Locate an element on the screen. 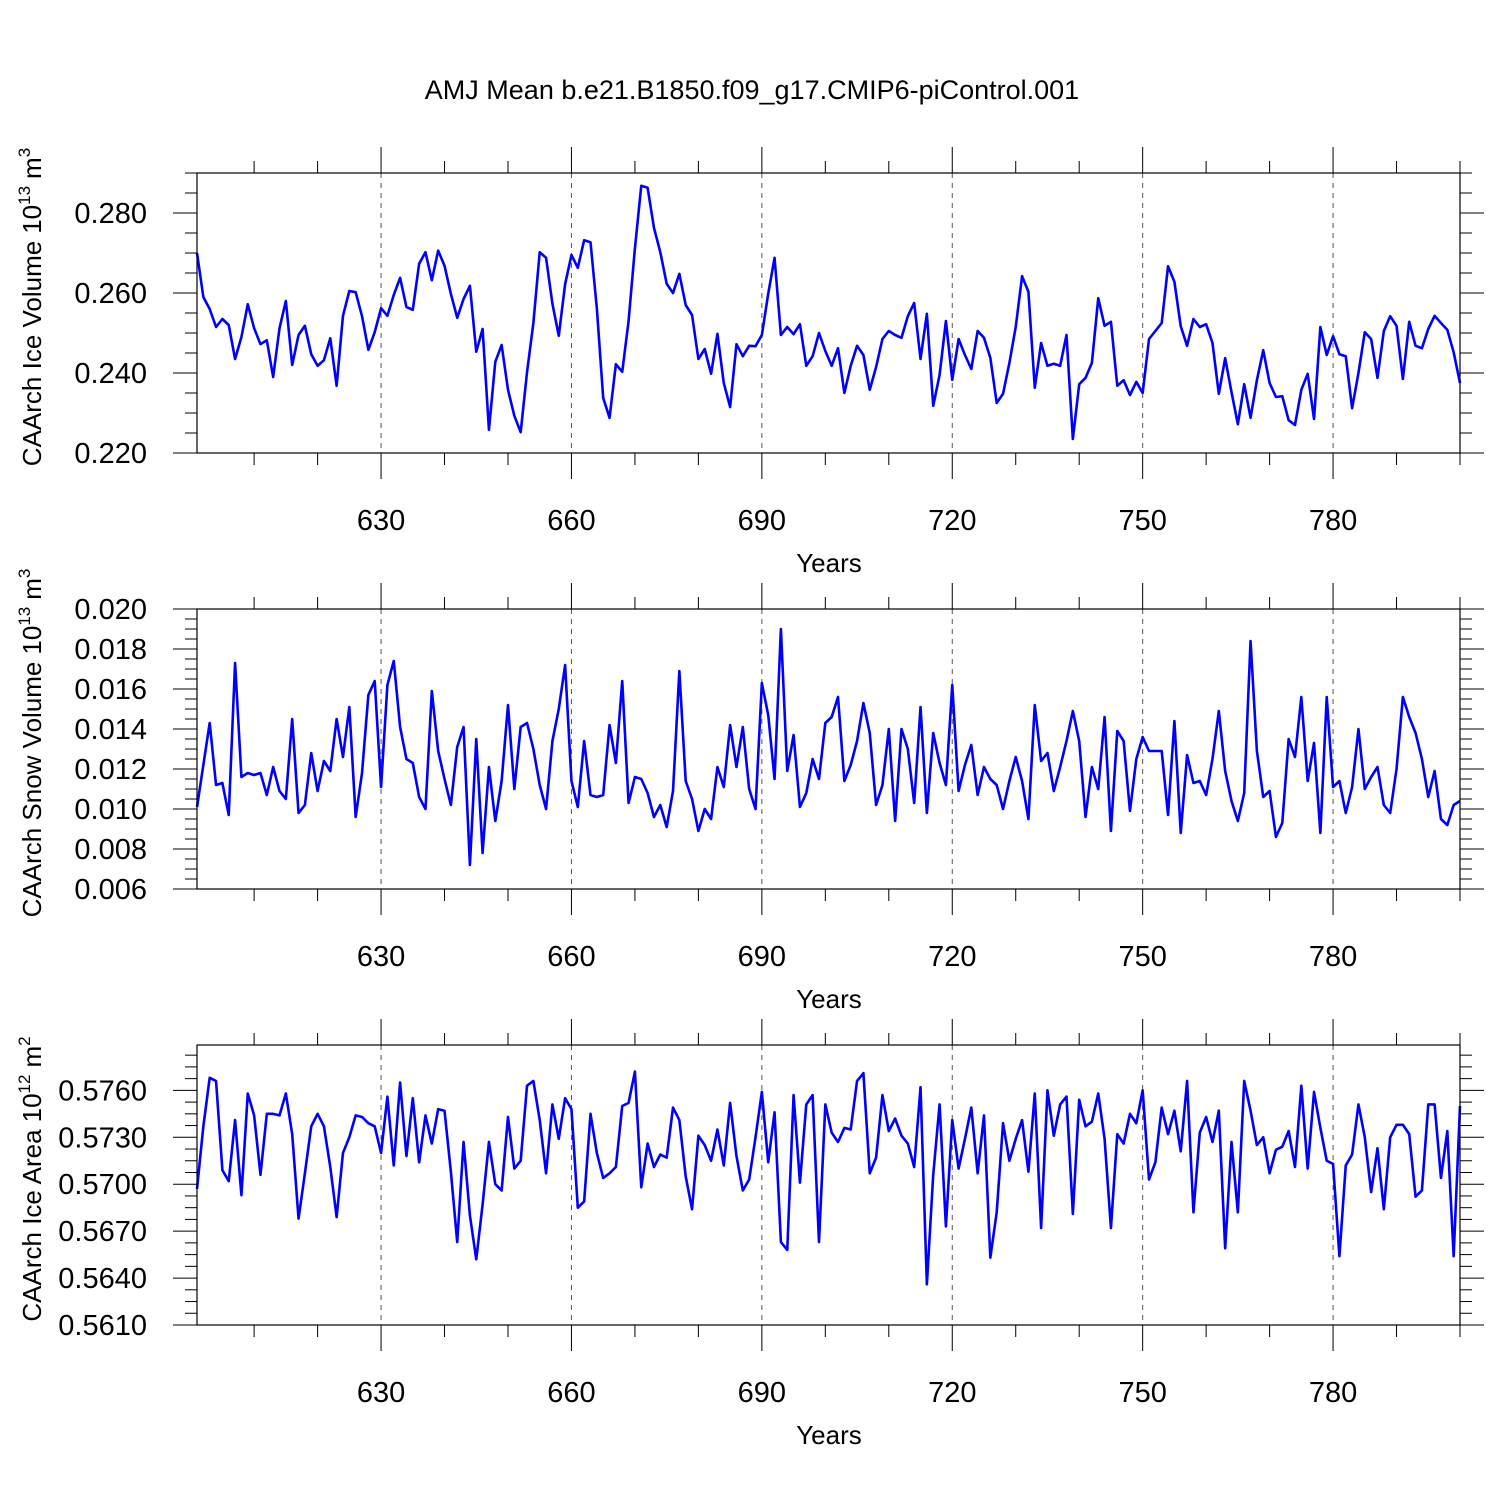 The height and width of the screenshot is (1500, 1500). y-tick-label: 0.012 is located at coordinates (110, 770).